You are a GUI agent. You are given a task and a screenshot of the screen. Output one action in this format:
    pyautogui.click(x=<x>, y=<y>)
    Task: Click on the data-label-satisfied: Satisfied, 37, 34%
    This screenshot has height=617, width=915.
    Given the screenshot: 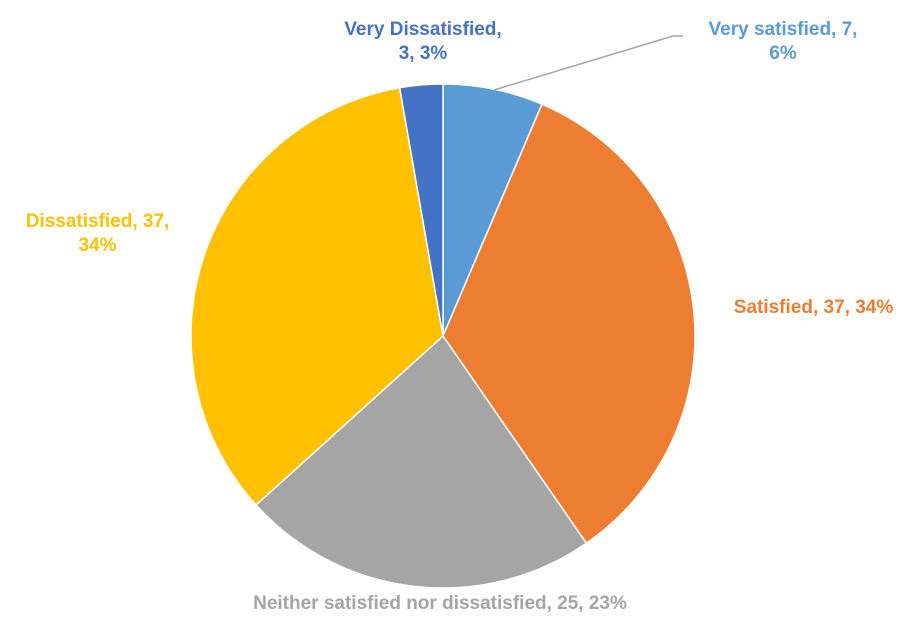 What is the action you would take?
    pyautogui.click(x=813, y=307)
    